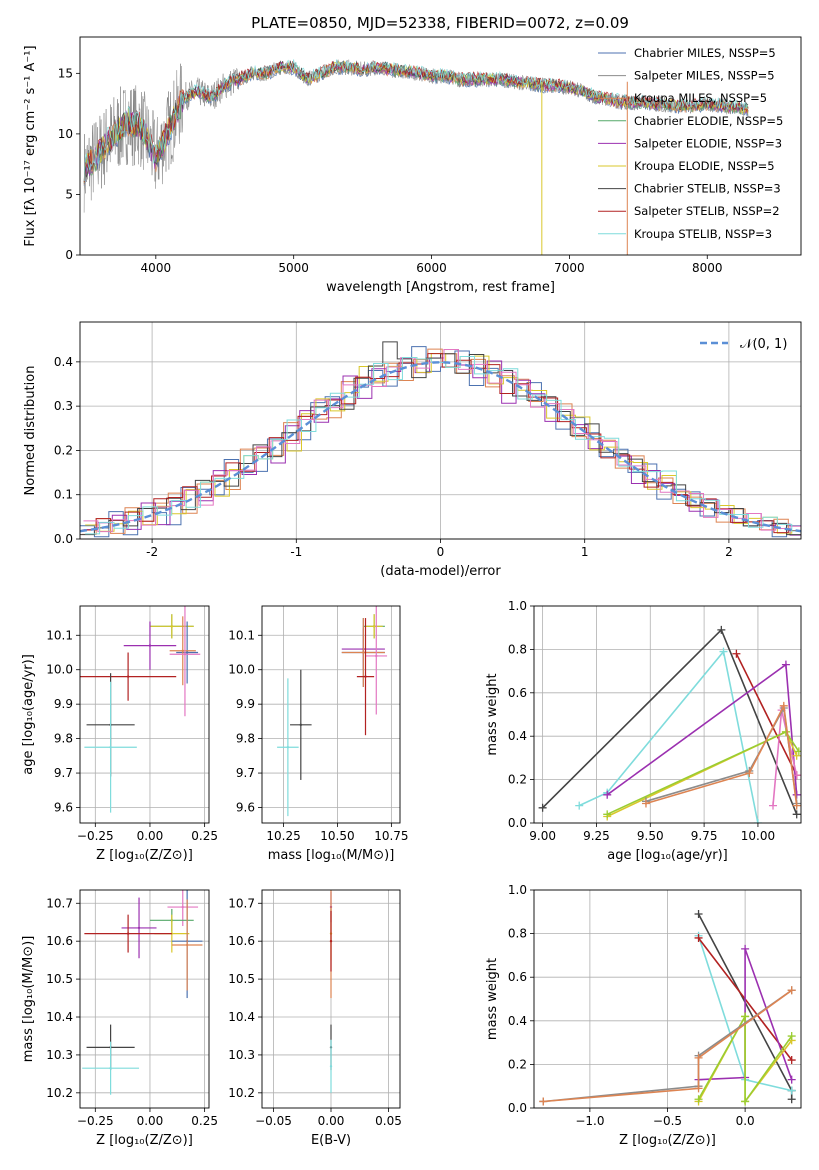 This screenshot has height=1170, width=819. Describe the element at coordinates (440, 447) in the screenshot. I see `normal-reference-curve` at that location.